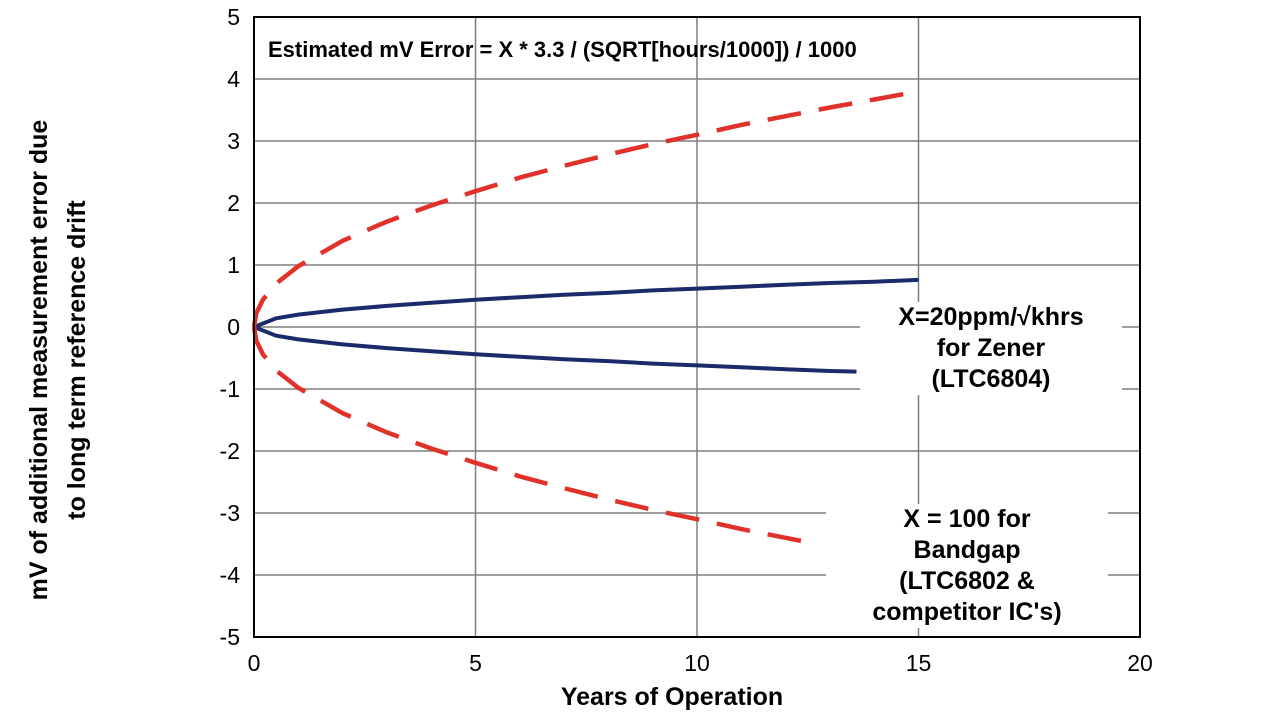 The image size is (1280, 721). Describe the element at coordinates (39, 360) in the screenshot. I see `y-axis-label-line1: mV of additional measurement error due` at that location.